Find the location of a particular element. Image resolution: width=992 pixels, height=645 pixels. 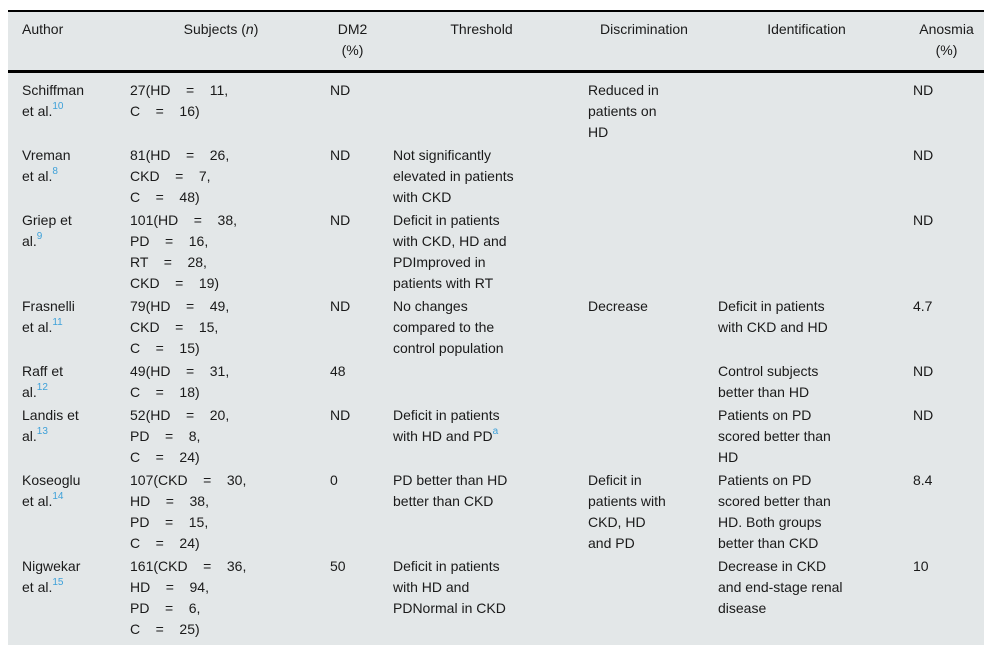

cell-author: Griep et al.9 is located at coordinates (62, 252).